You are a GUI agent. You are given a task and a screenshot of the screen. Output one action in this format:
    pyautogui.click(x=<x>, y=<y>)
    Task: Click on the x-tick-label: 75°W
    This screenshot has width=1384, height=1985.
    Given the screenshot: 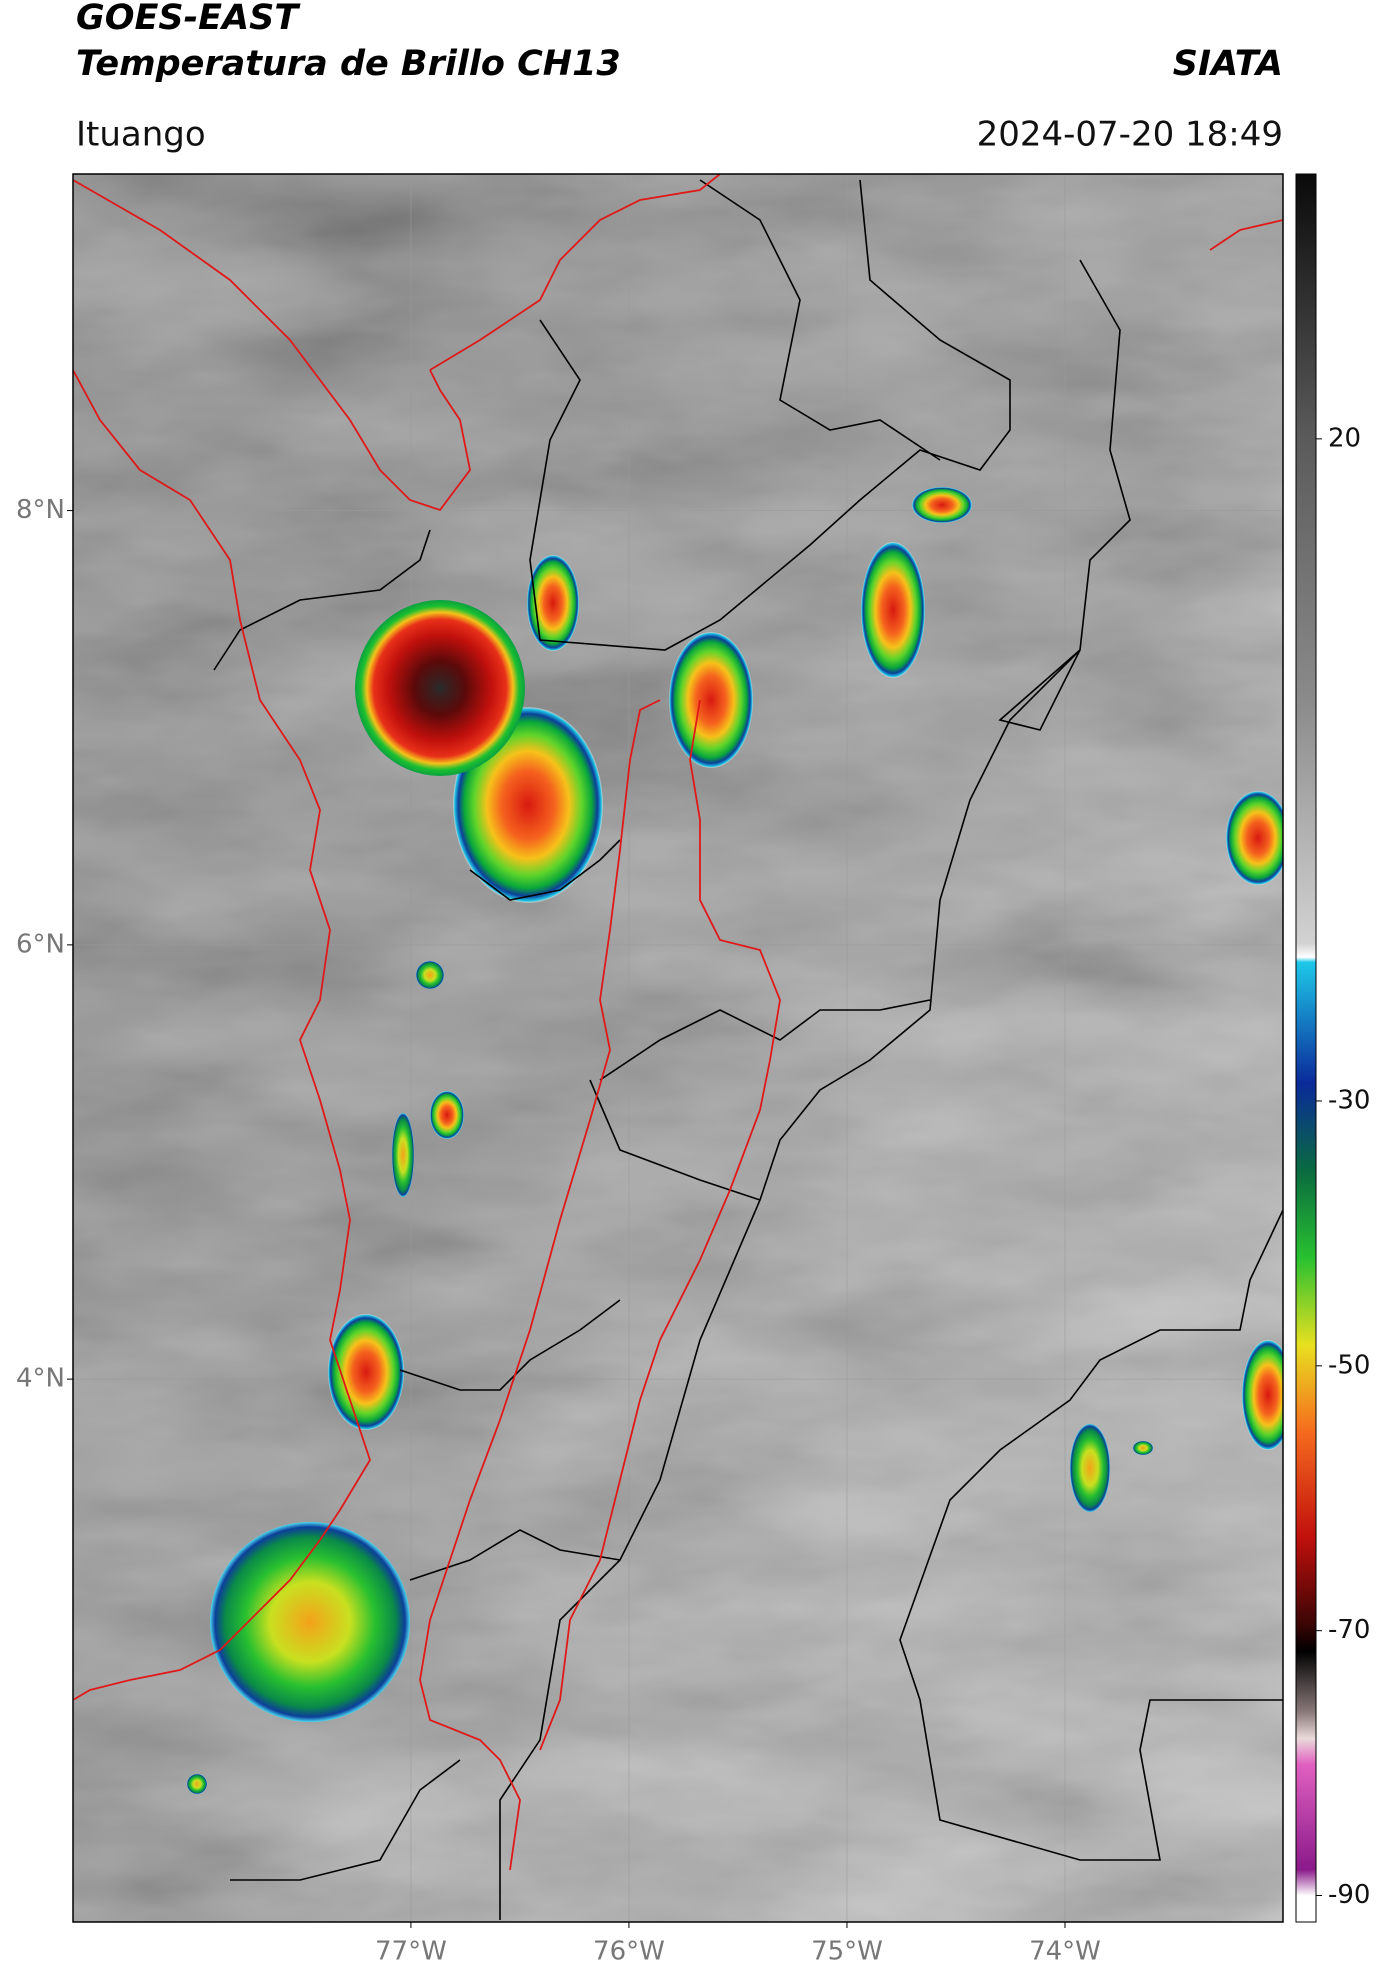 What is the action you would take?
    pyautogui.click(x=847, y=1952)
    